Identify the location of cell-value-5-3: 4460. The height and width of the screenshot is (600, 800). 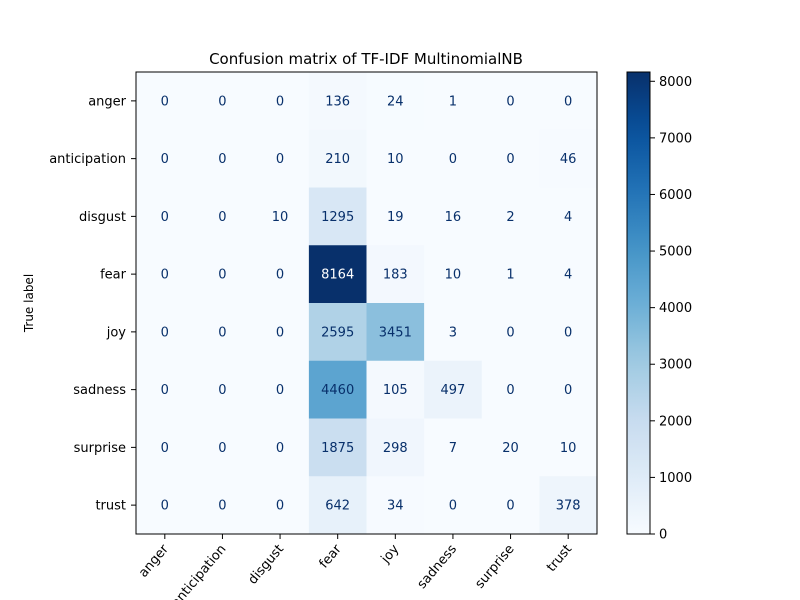
(337, 390).